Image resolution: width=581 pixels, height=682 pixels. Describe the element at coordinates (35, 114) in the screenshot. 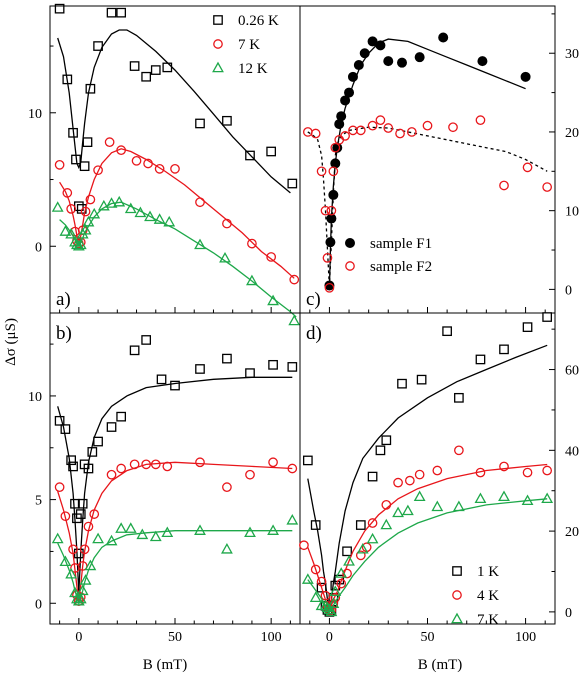

I see `y-tick-label: 10` at that location.